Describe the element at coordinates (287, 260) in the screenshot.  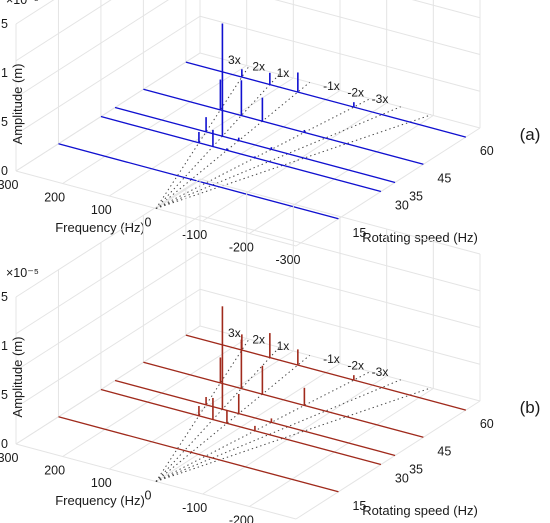
I see `frequency-tick-label: -300` at that location.